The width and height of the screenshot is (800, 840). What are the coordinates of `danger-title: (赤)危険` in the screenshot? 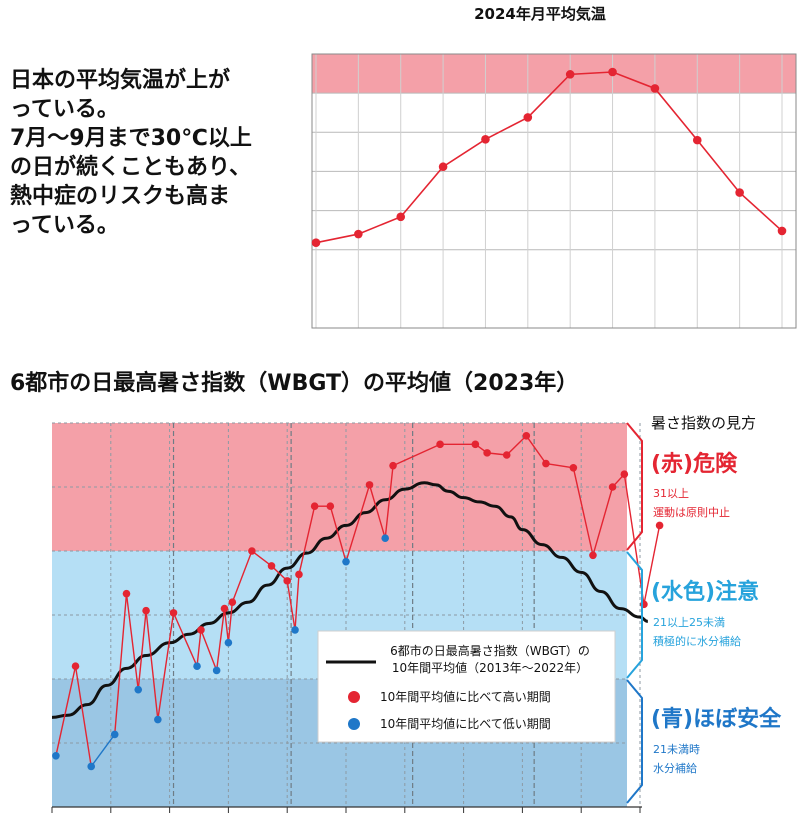 It's located at (694, 464).